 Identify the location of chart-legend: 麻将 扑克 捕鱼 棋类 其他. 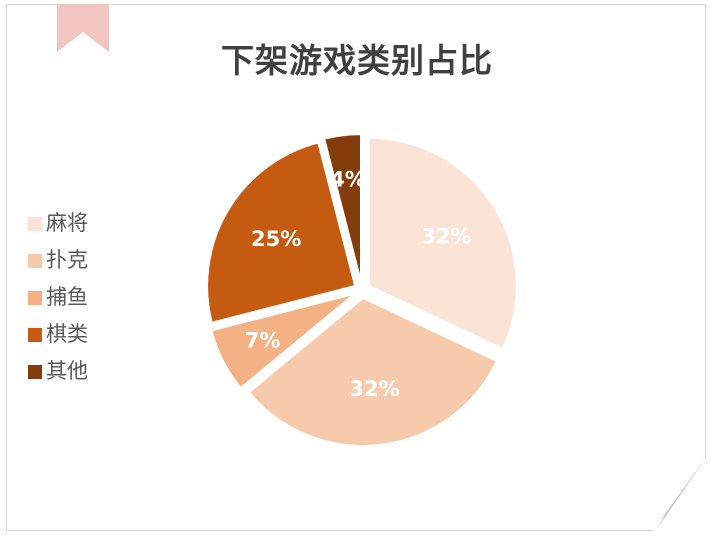
(58, 297).